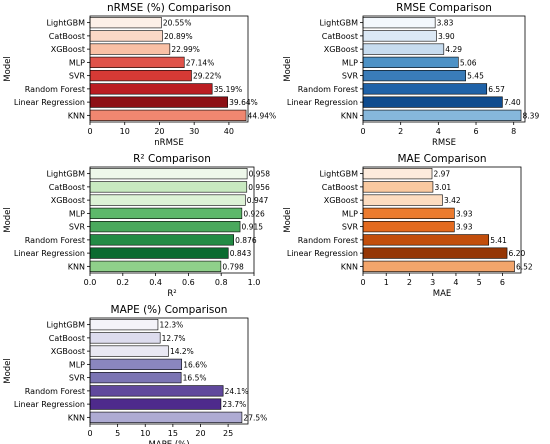 This screenshot has width=550, height=444. Describe the element at coordinates (228, 433) in the screenshot. I see `x-tick-label: 25` at that location.